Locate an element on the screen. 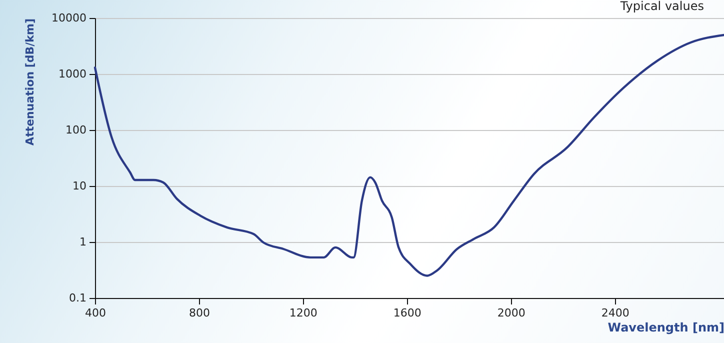 The height and width of the screenshot is (343, 724). x-tick-label: 1200 is located at coordinates (303, 313).